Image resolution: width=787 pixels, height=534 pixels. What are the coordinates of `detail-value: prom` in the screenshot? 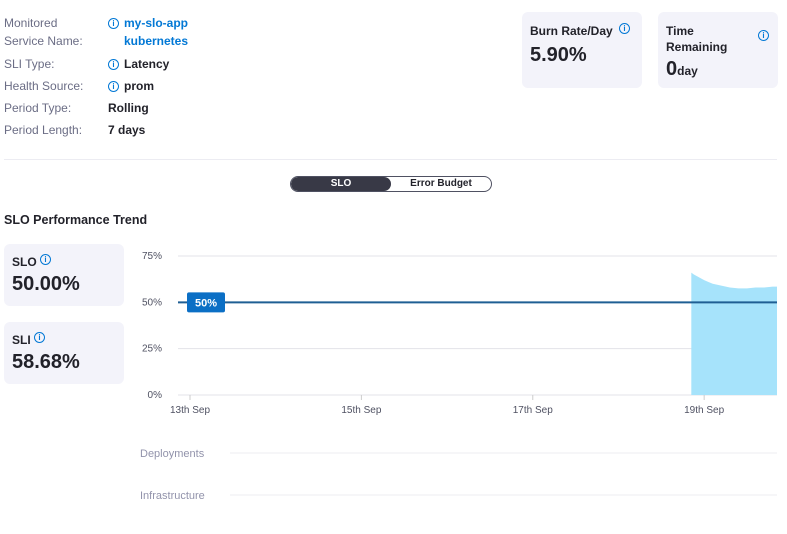 It's located at (139, 86).